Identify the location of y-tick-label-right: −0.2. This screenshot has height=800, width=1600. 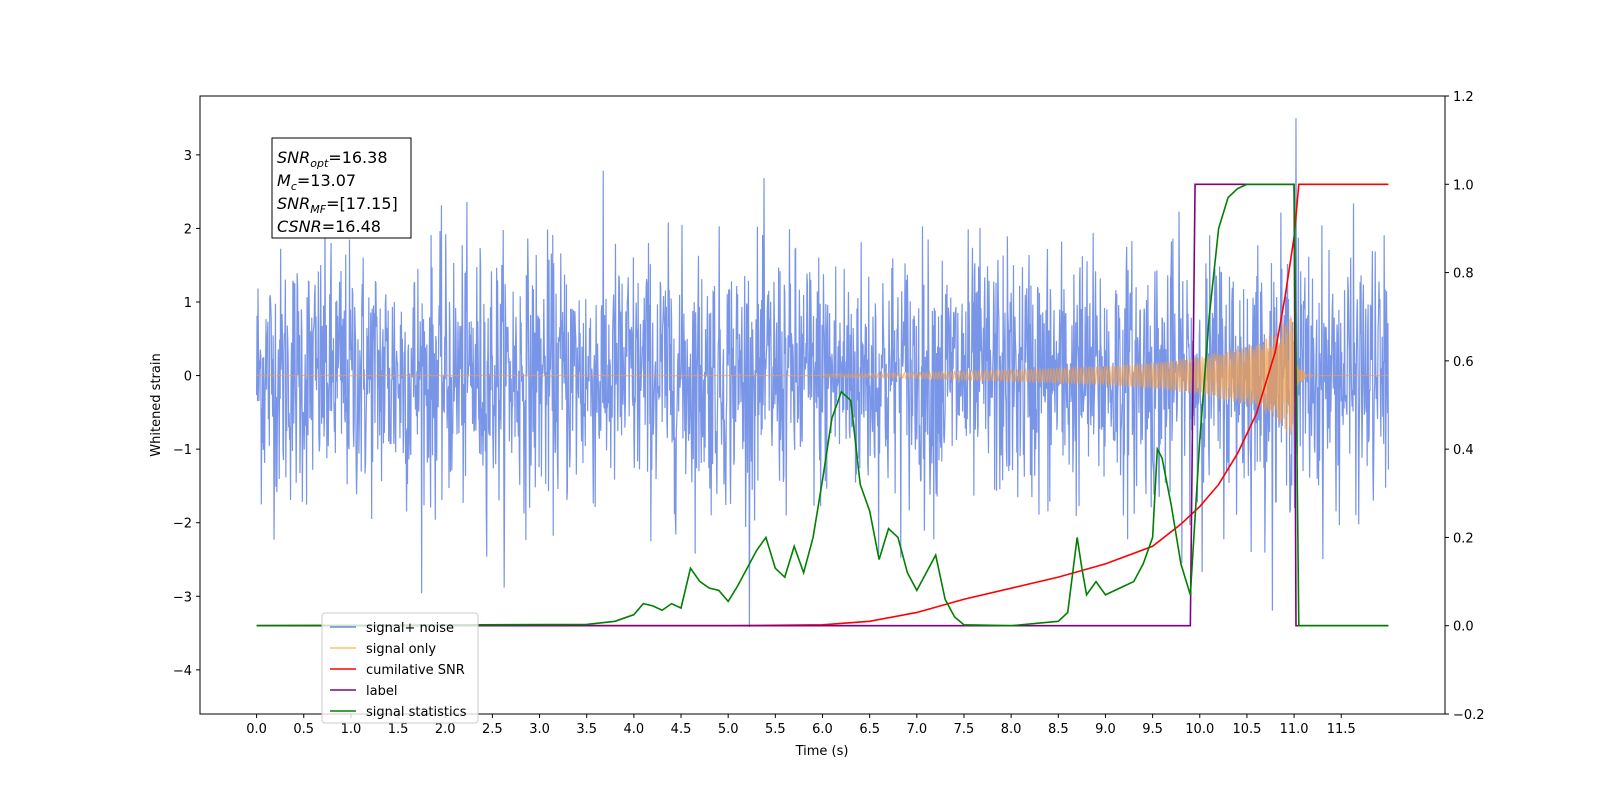
(1469, 715).